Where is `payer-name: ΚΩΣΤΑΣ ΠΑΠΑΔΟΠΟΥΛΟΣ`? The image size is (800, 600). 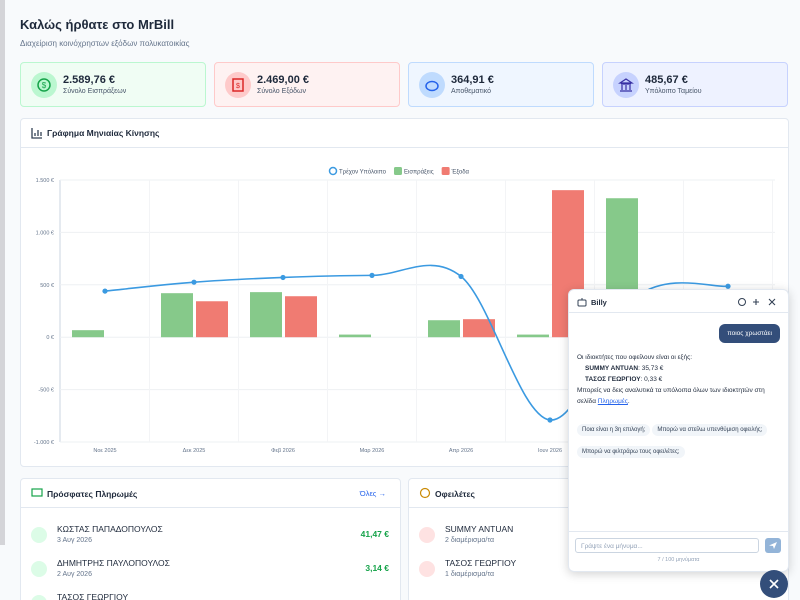
payer-name: ΚΩΣΤΑΣ ΠΑΠΑΔΟΠΟΥΛΟΣ is located at coordinates (110, 529).